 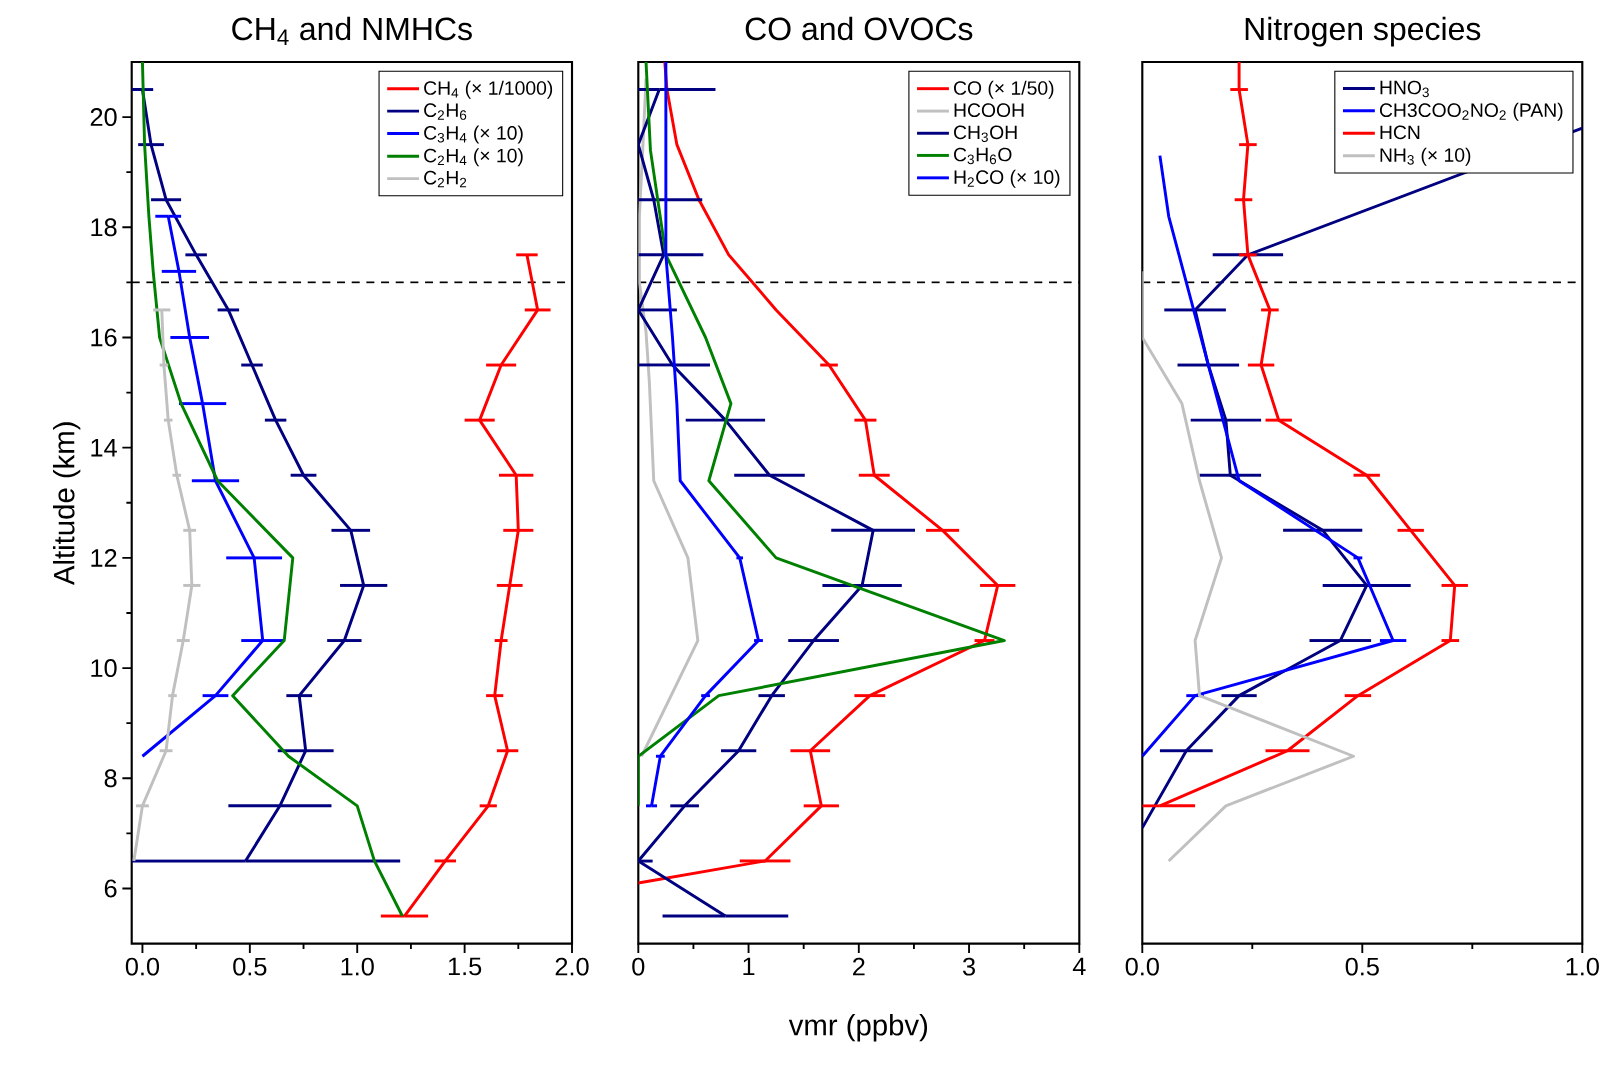 What do you see at coordinates (1400, 132) in the screenshot?
I see `legend-label: HCN` at bounding box center [1400, 132].